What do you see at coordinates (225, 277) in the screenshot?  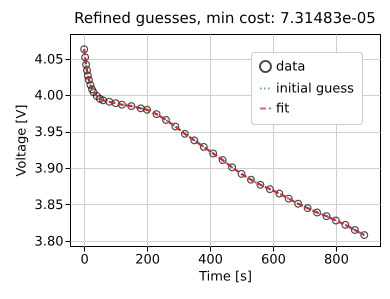 I see `x-axis-title: Time [s]` at bounding box center [225, 277].